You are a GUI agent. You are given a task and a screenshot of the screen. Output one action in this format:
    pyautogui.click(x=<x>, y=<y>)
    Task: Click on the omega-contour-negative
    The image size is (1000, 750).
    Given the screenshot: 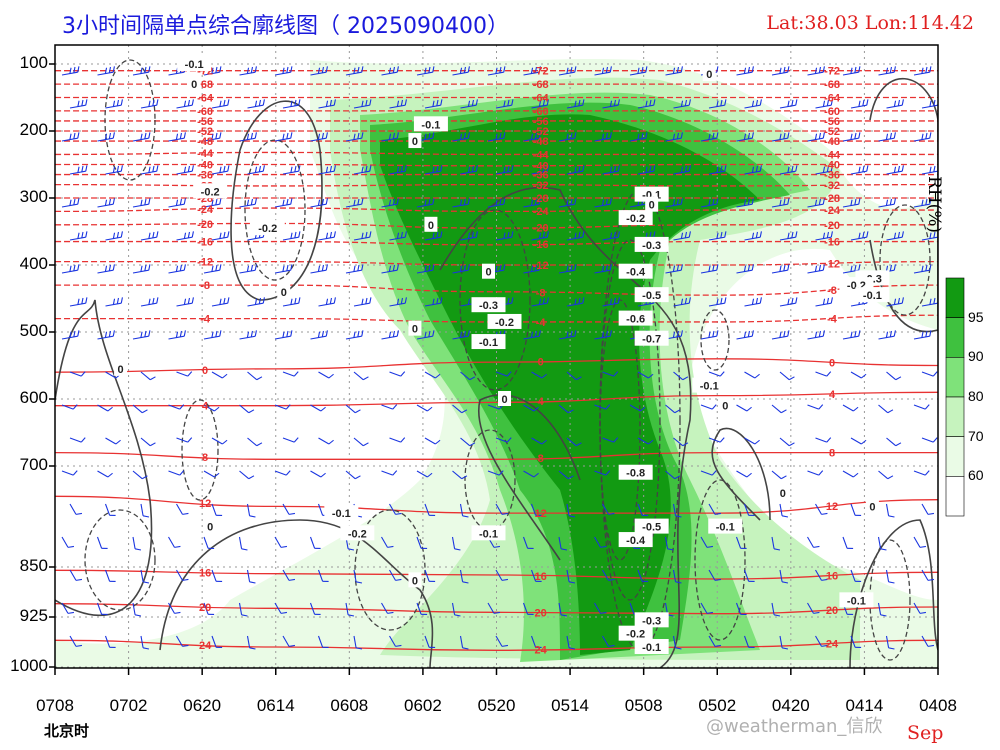 What is the action you would take?
    pyautogui.click(x=720, y=560)
    